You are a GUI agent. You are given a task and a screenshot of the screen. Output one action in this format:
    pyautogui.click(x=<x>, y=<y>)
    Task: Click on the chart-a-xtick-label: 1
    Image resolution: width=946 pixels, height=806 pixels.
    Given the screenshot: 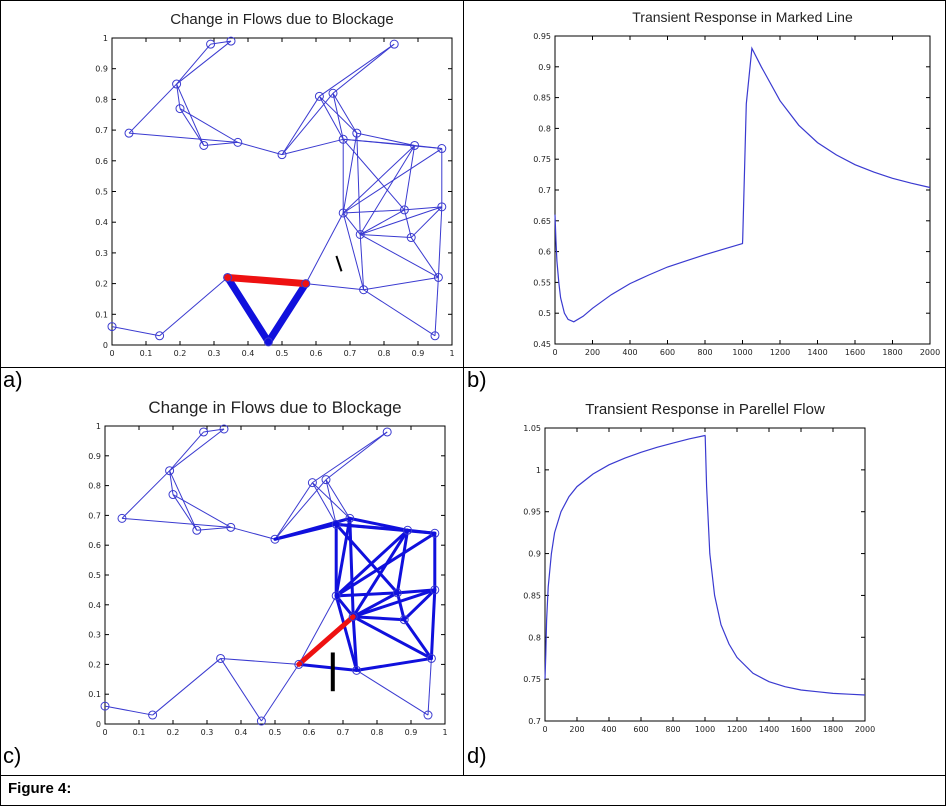 What is the action you would take?
    pyautogui.click(x=451, y=353)
    